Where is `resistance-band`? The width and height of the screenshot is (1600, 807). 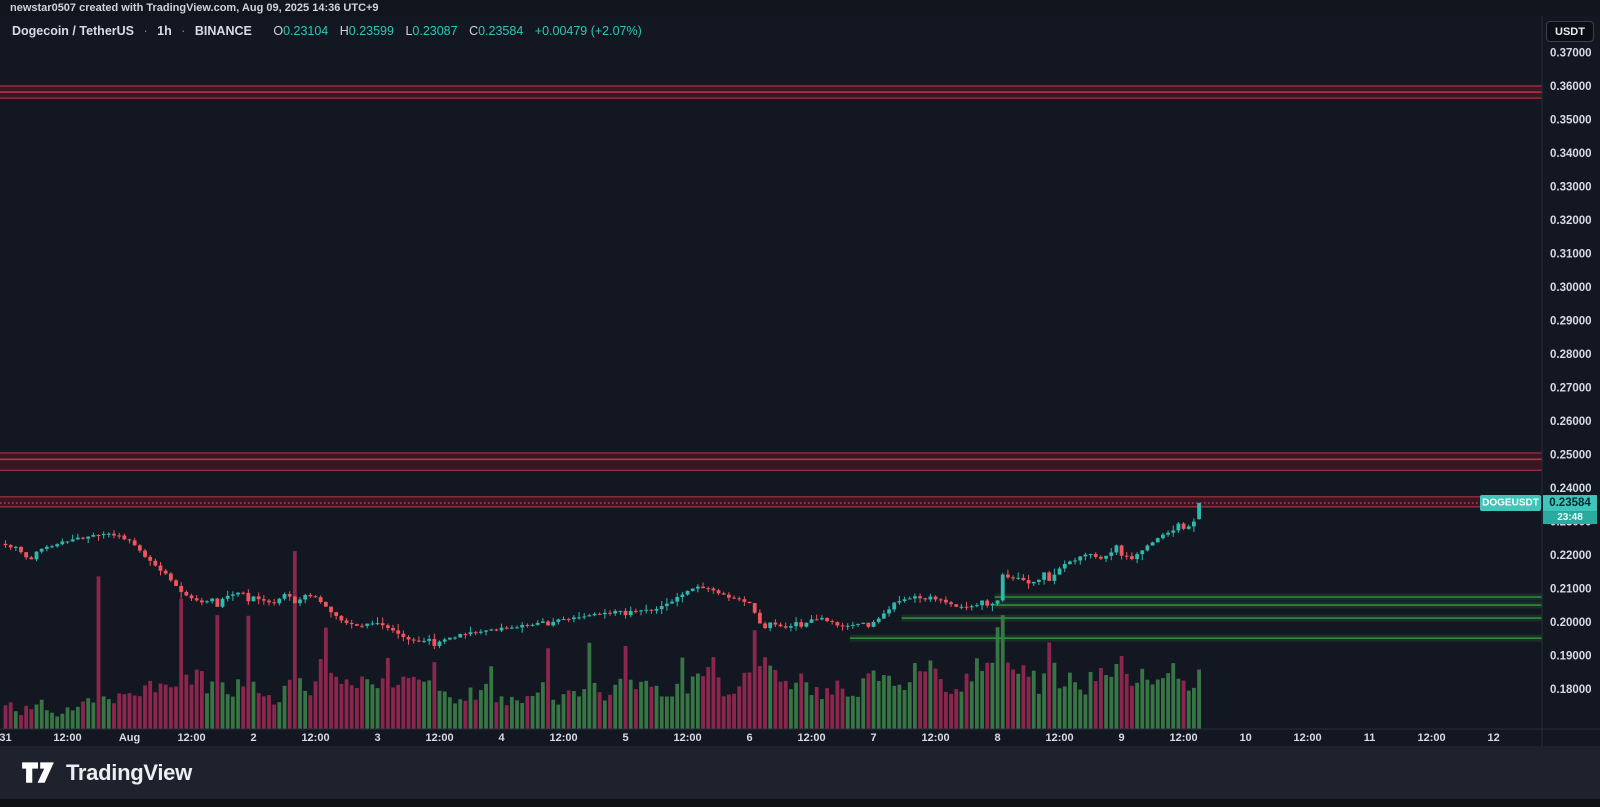
resistance-band is located at coordinates (771, 501).